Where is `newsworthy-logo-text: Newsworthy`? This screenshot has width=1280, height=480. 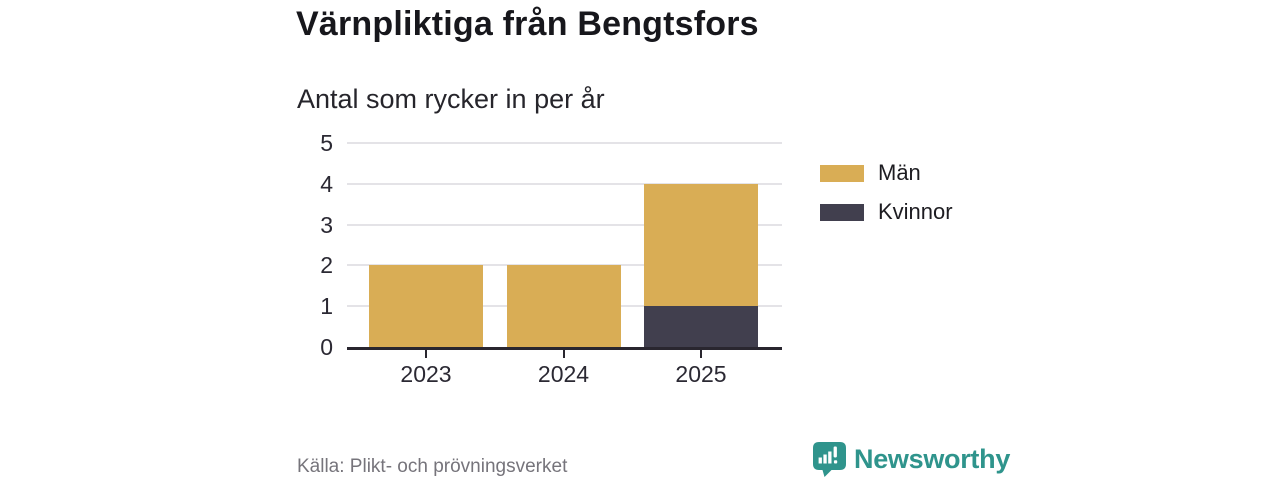 newsworthy-logo-text: Newsworthy is located at coordinates (932, 459).